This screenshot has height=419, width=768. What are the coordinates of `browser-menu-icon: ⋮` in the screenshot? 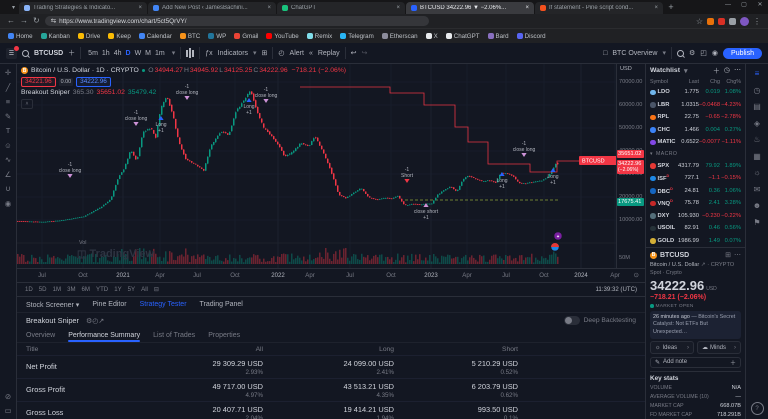 It's located at (757, 21).